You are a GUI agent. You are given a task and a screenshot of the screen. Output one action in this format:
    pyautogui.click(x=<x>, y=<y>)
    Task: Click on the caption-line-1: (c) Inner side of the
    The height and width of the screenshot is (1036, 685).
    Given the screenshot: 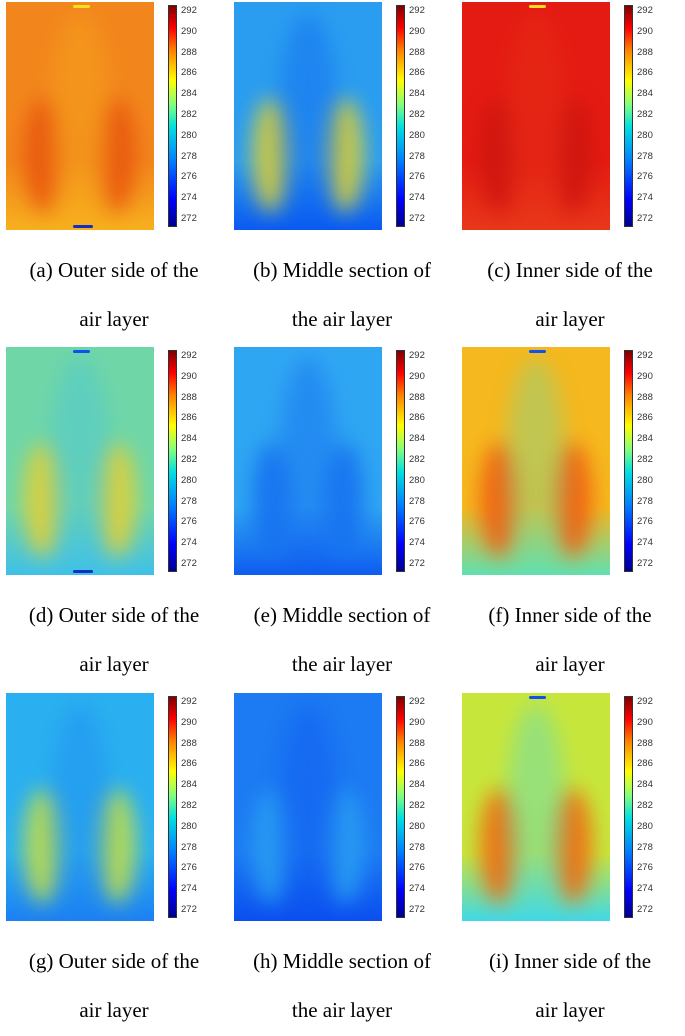 What is the action you would take?
    pyautogui.click(x=570, y=270)
    